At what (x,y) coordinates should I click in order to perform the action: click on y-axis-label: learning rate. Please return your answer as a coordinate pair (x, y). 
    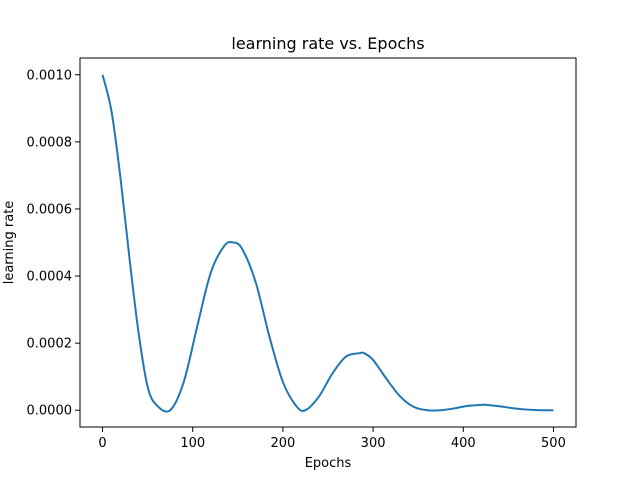
    Looking at the image, I should click on (9, 243).